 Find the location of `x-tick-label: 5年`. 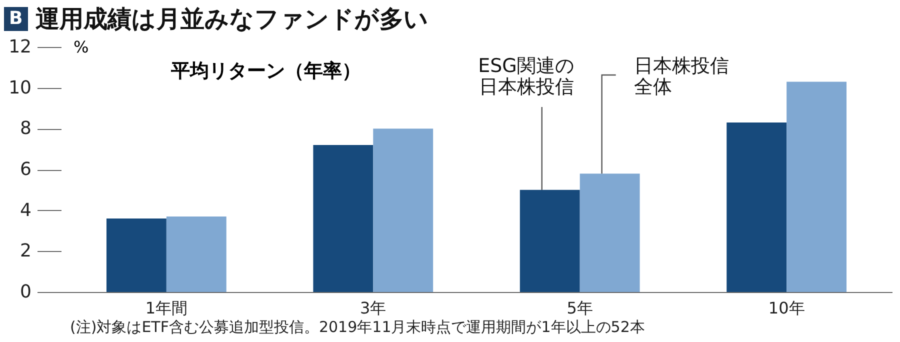

x-tick-label: 5年 is located at coordinates (579, 308).